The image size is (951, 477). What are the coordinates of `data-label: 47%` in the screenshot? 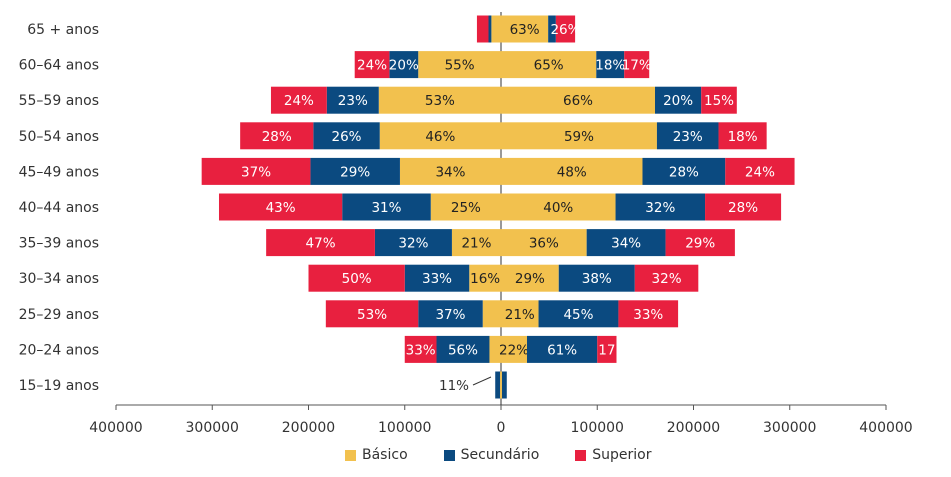 It's located at (321, 244).